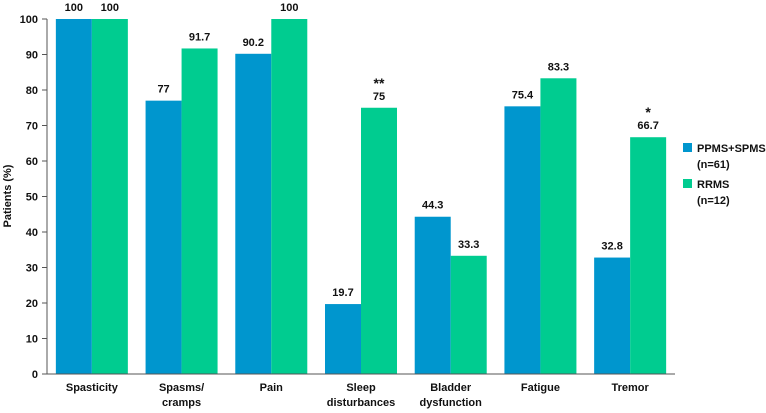 This screenshot has height=413, width=766. Describe the element at coordinates (32, 340) in the screenshot. I see `y-tick-label: 10` at that location.